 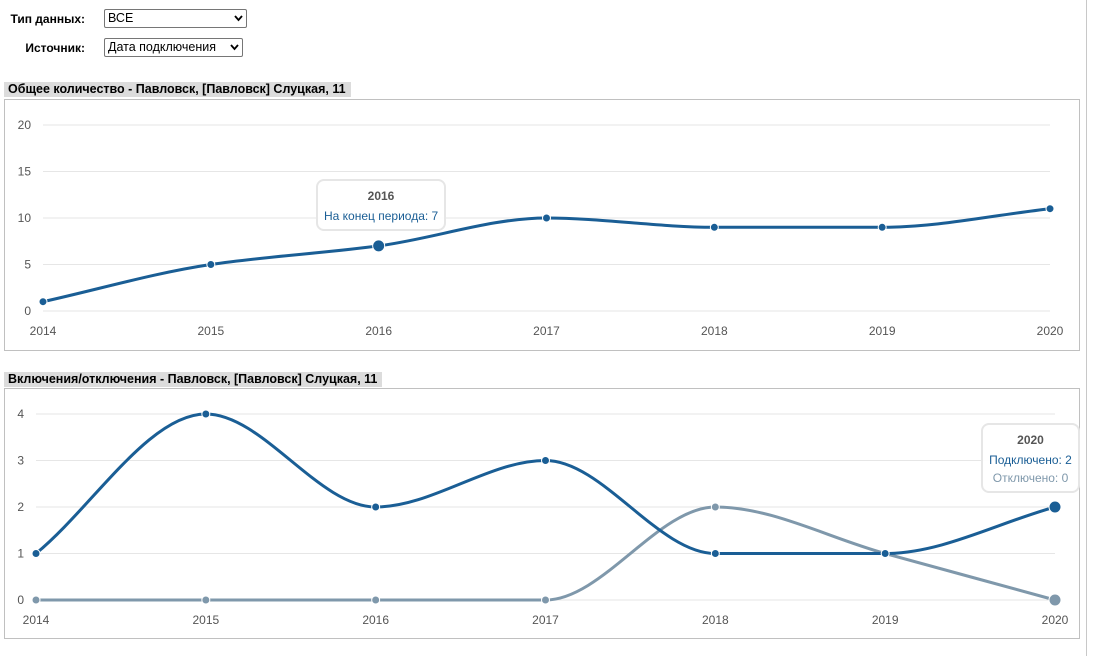 I want to click on source-value: Дата подключения, so click(x=162, y=47).